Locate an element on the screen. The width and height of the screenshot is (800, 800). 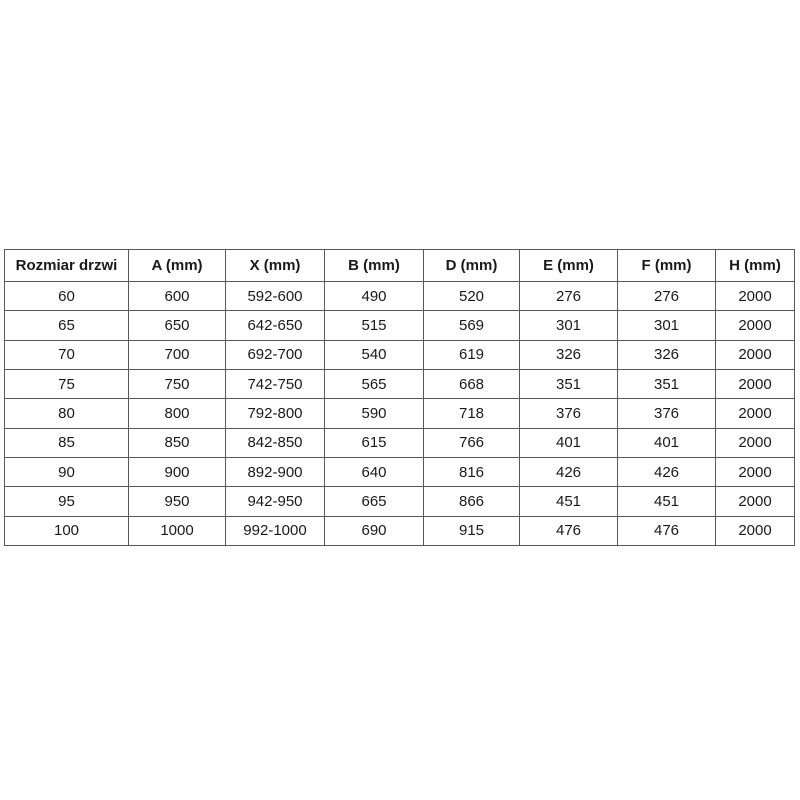
column-header-a-mm: A (mm) is located at coordinates (177, 265).